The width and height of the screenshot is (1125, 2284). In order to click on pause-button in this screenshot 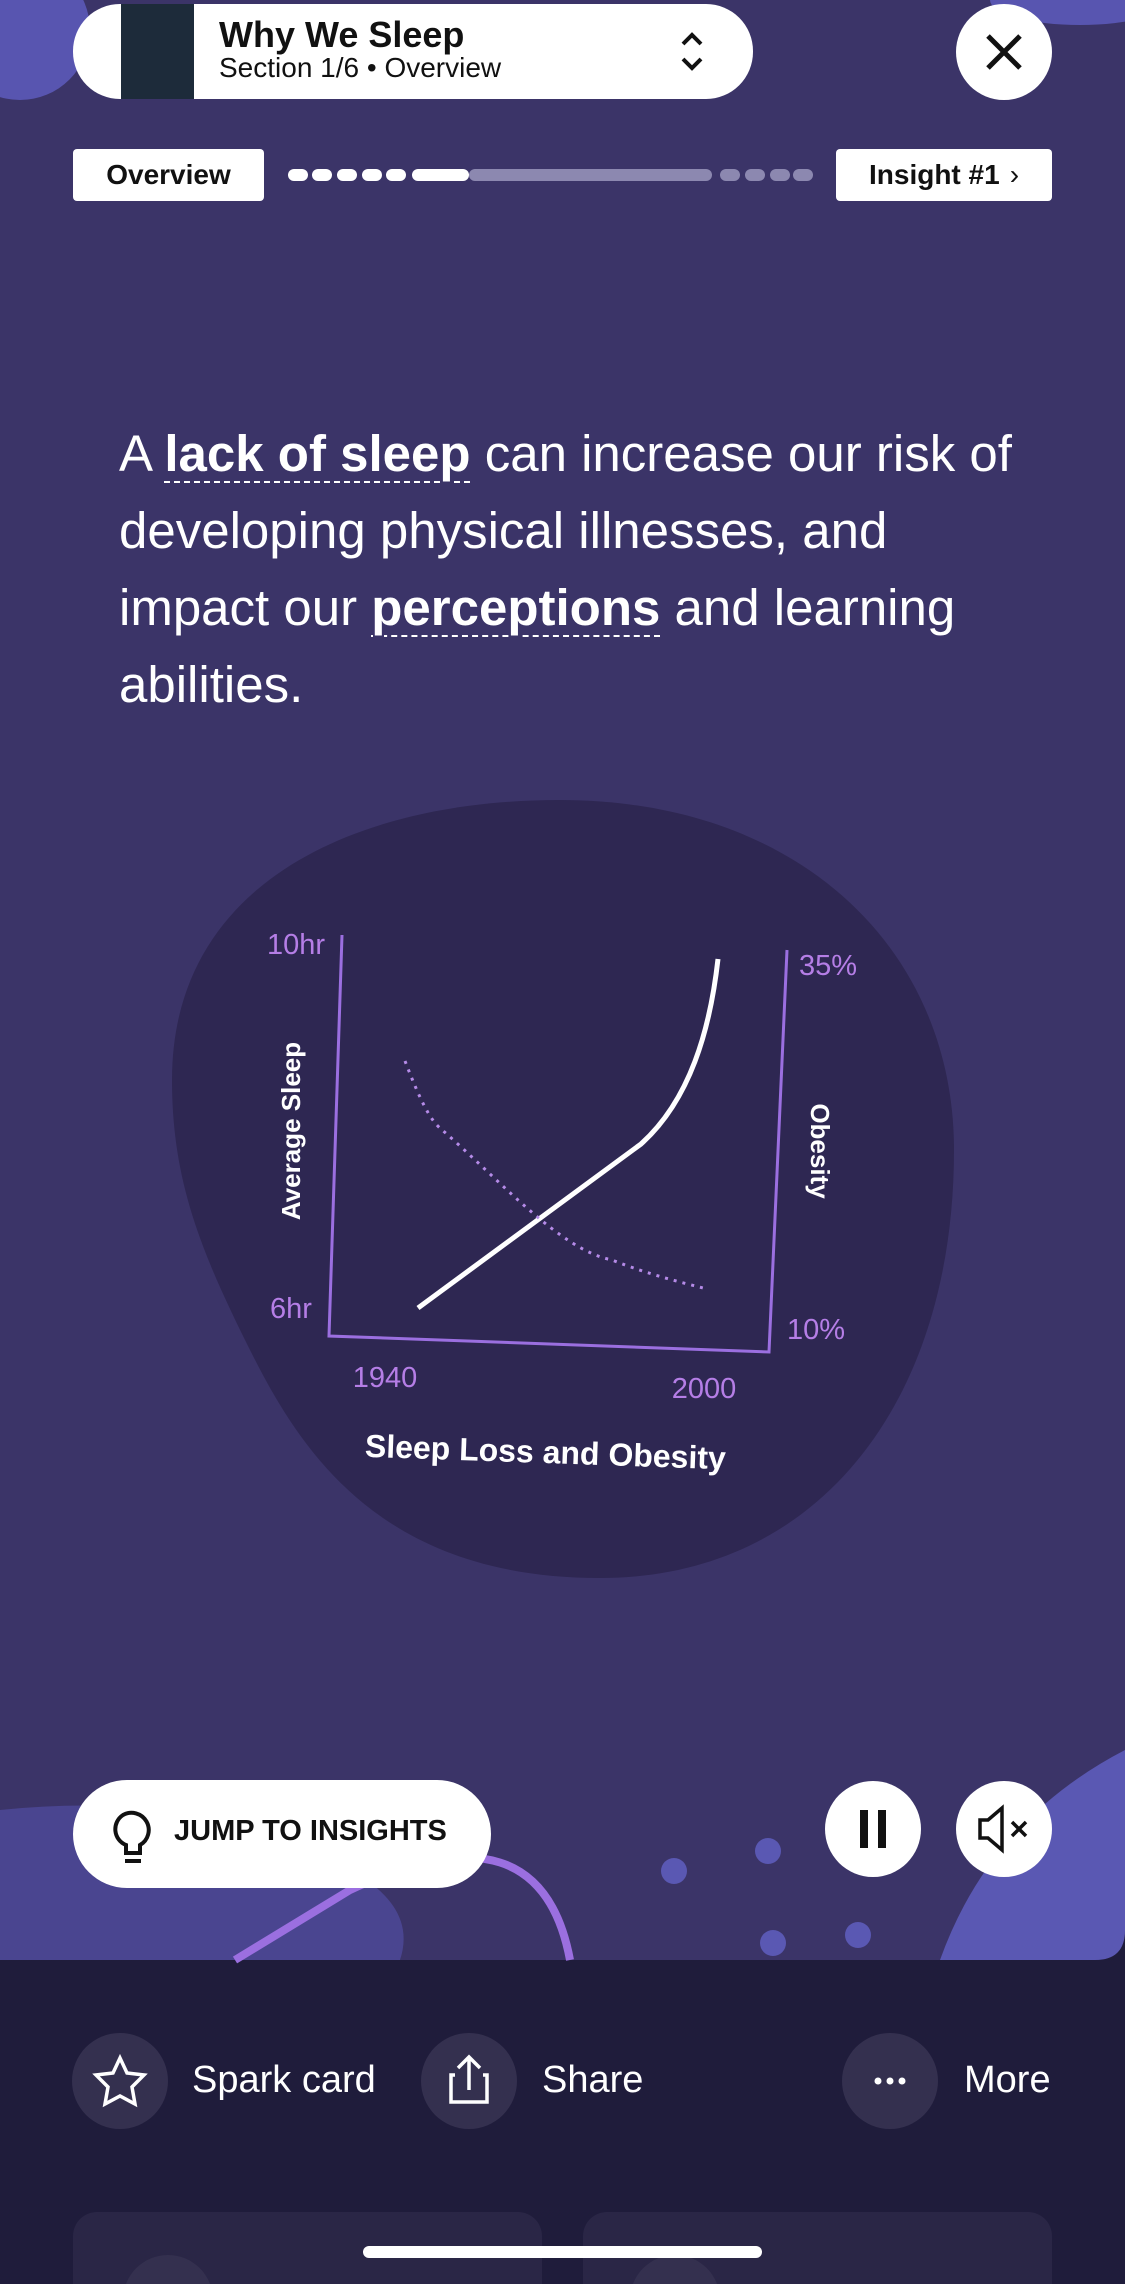, I will do `click(873, 1829)`.